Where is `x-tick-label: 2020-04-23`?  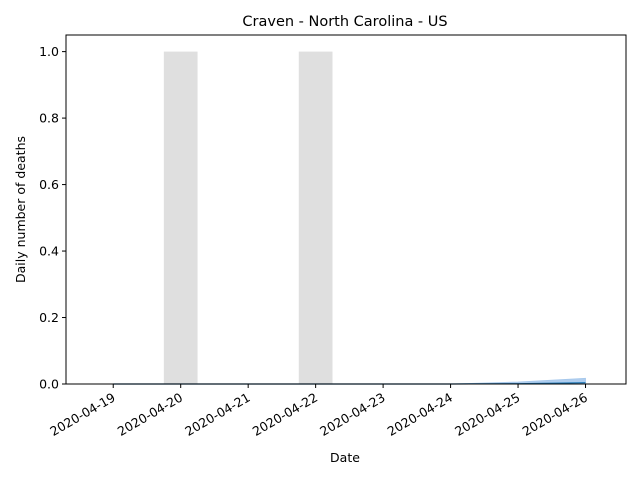
x-tick-label: 2020-04-23 is located at coordinates (352, 414).